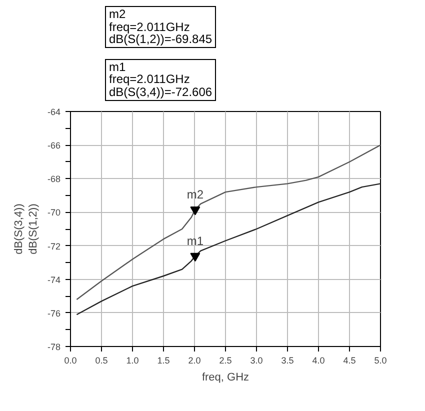 The width and height of the screenshot is (425, 411). Describe the element at coordinates (287, 360) in the screenshot. I see `x-tick-label: 3.5` at that location.